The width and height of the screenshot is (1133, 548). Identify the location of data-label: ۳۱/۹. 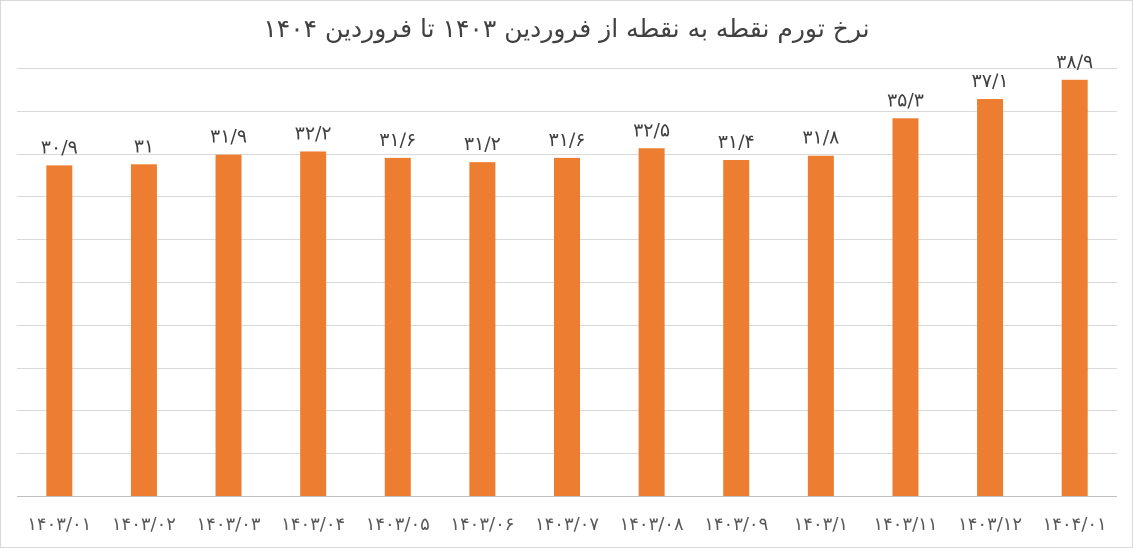
(228, 137).